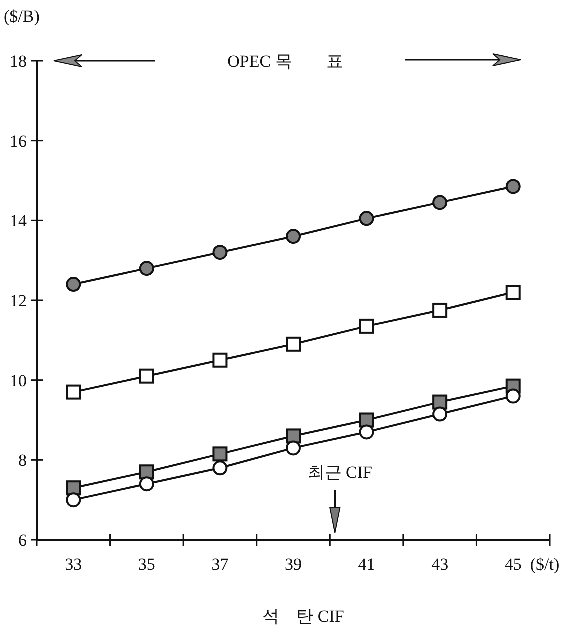  What do you see at coordinates (367, 564) in the screenshot?
I see `x-tick-label: 41` at bounding box center [367, 564].